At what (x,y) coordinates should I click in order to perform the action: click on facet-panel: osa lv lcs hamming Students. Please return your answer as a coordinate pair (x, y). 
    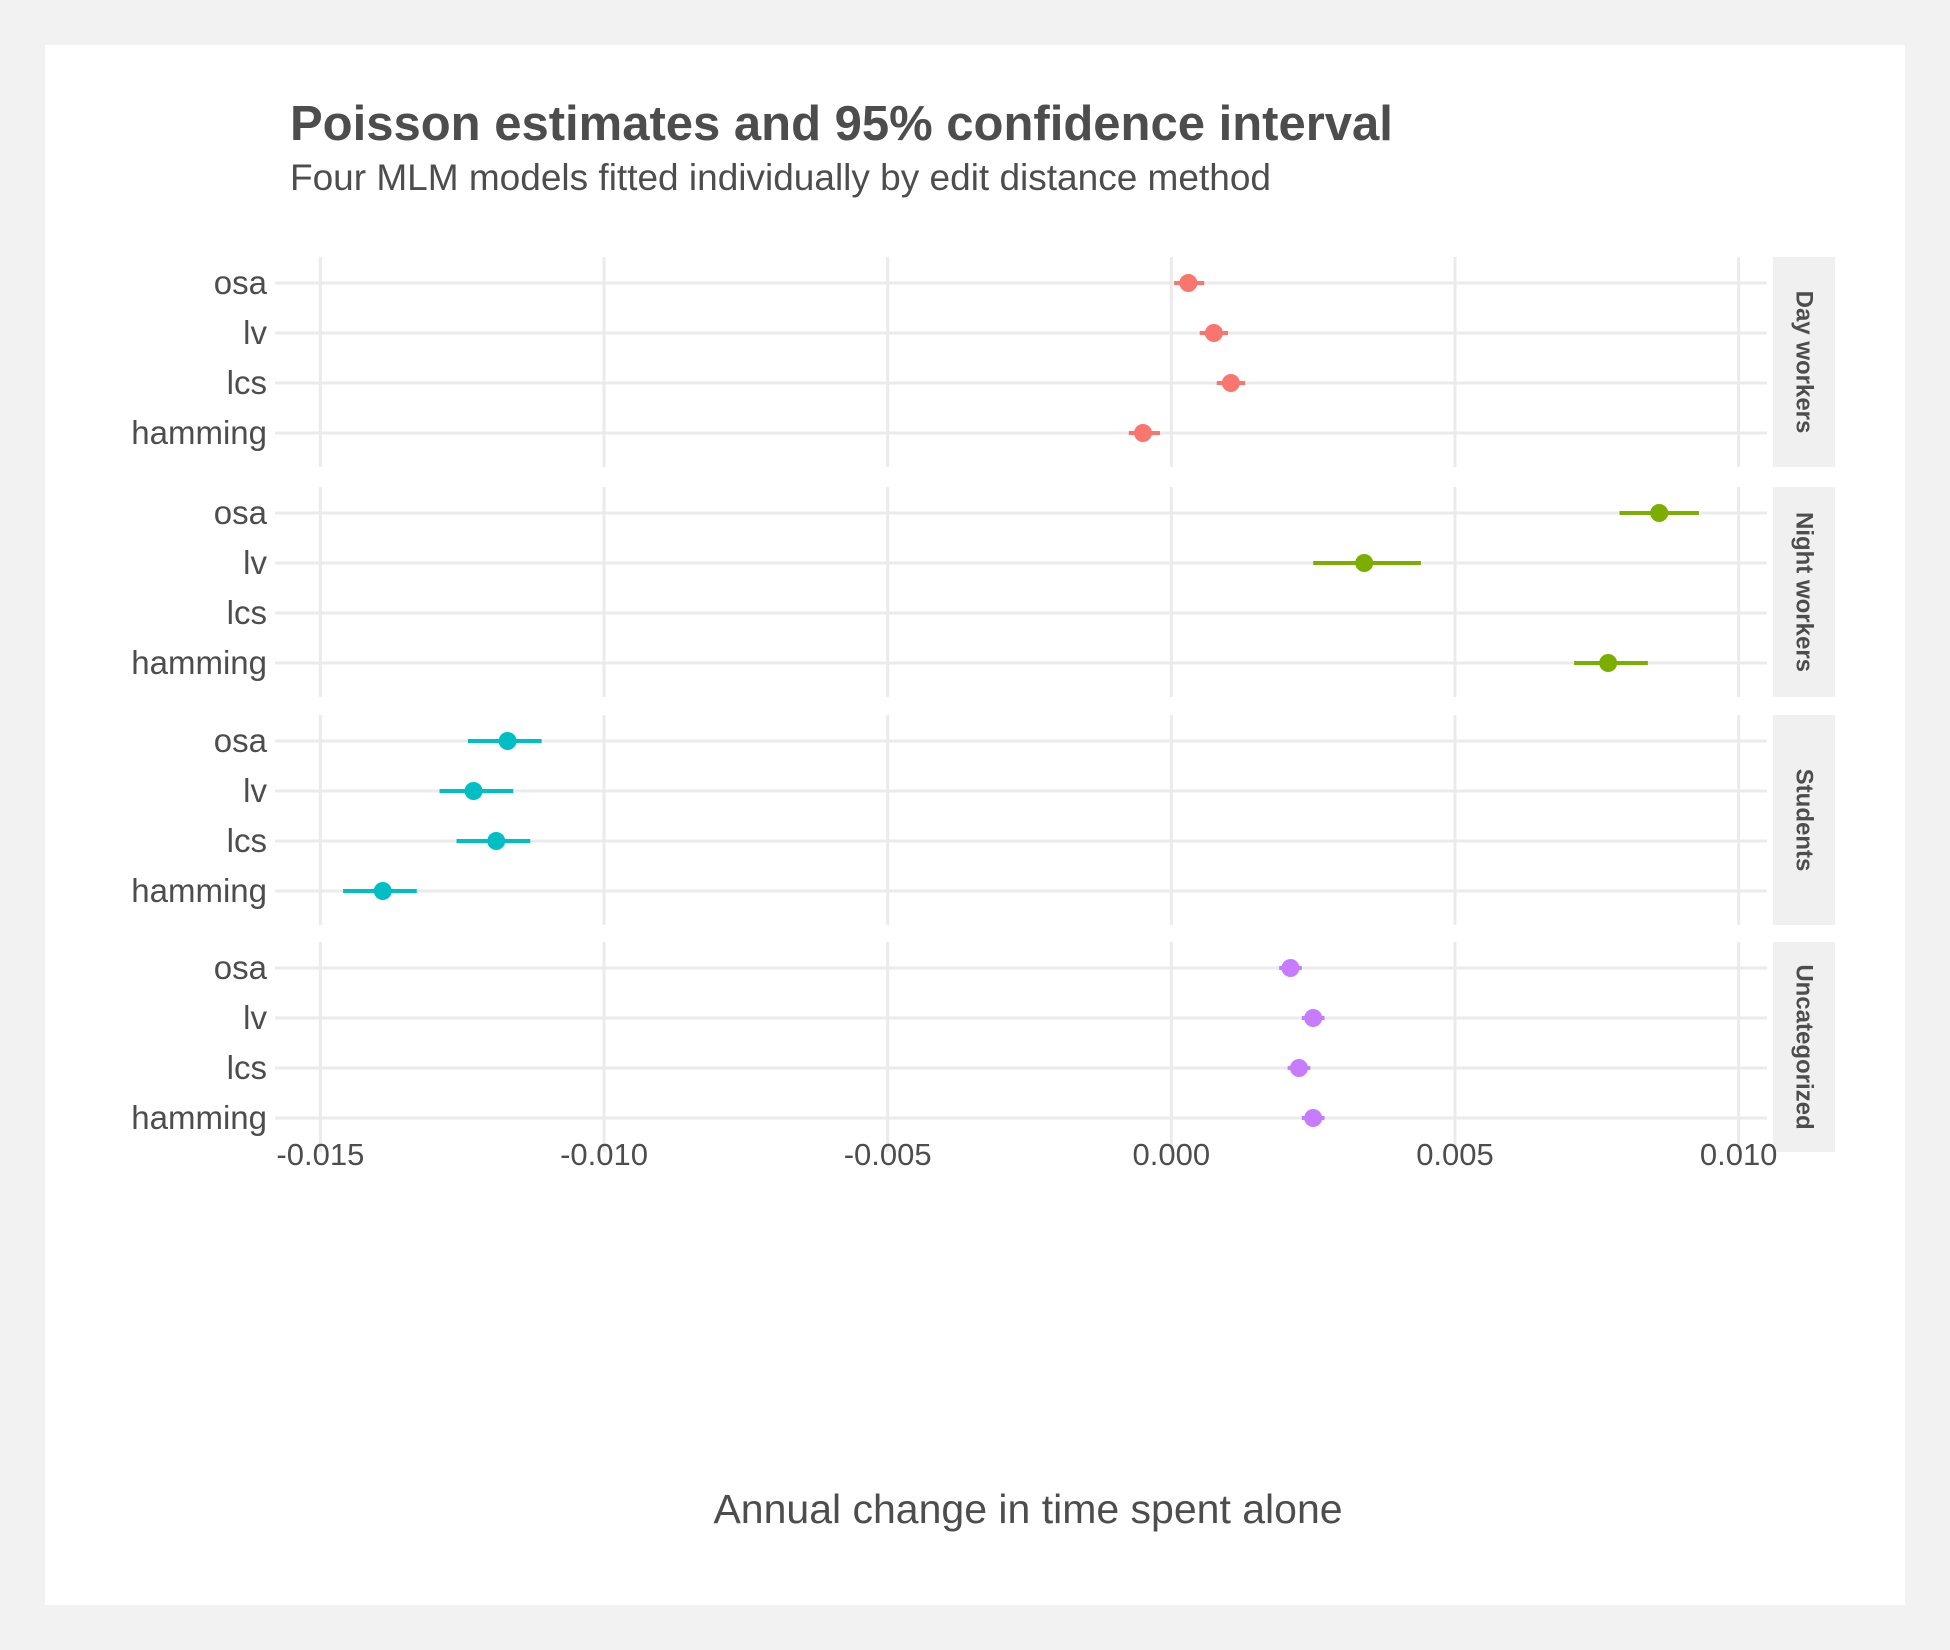
    Looking at the image, I should click on (983, 820).